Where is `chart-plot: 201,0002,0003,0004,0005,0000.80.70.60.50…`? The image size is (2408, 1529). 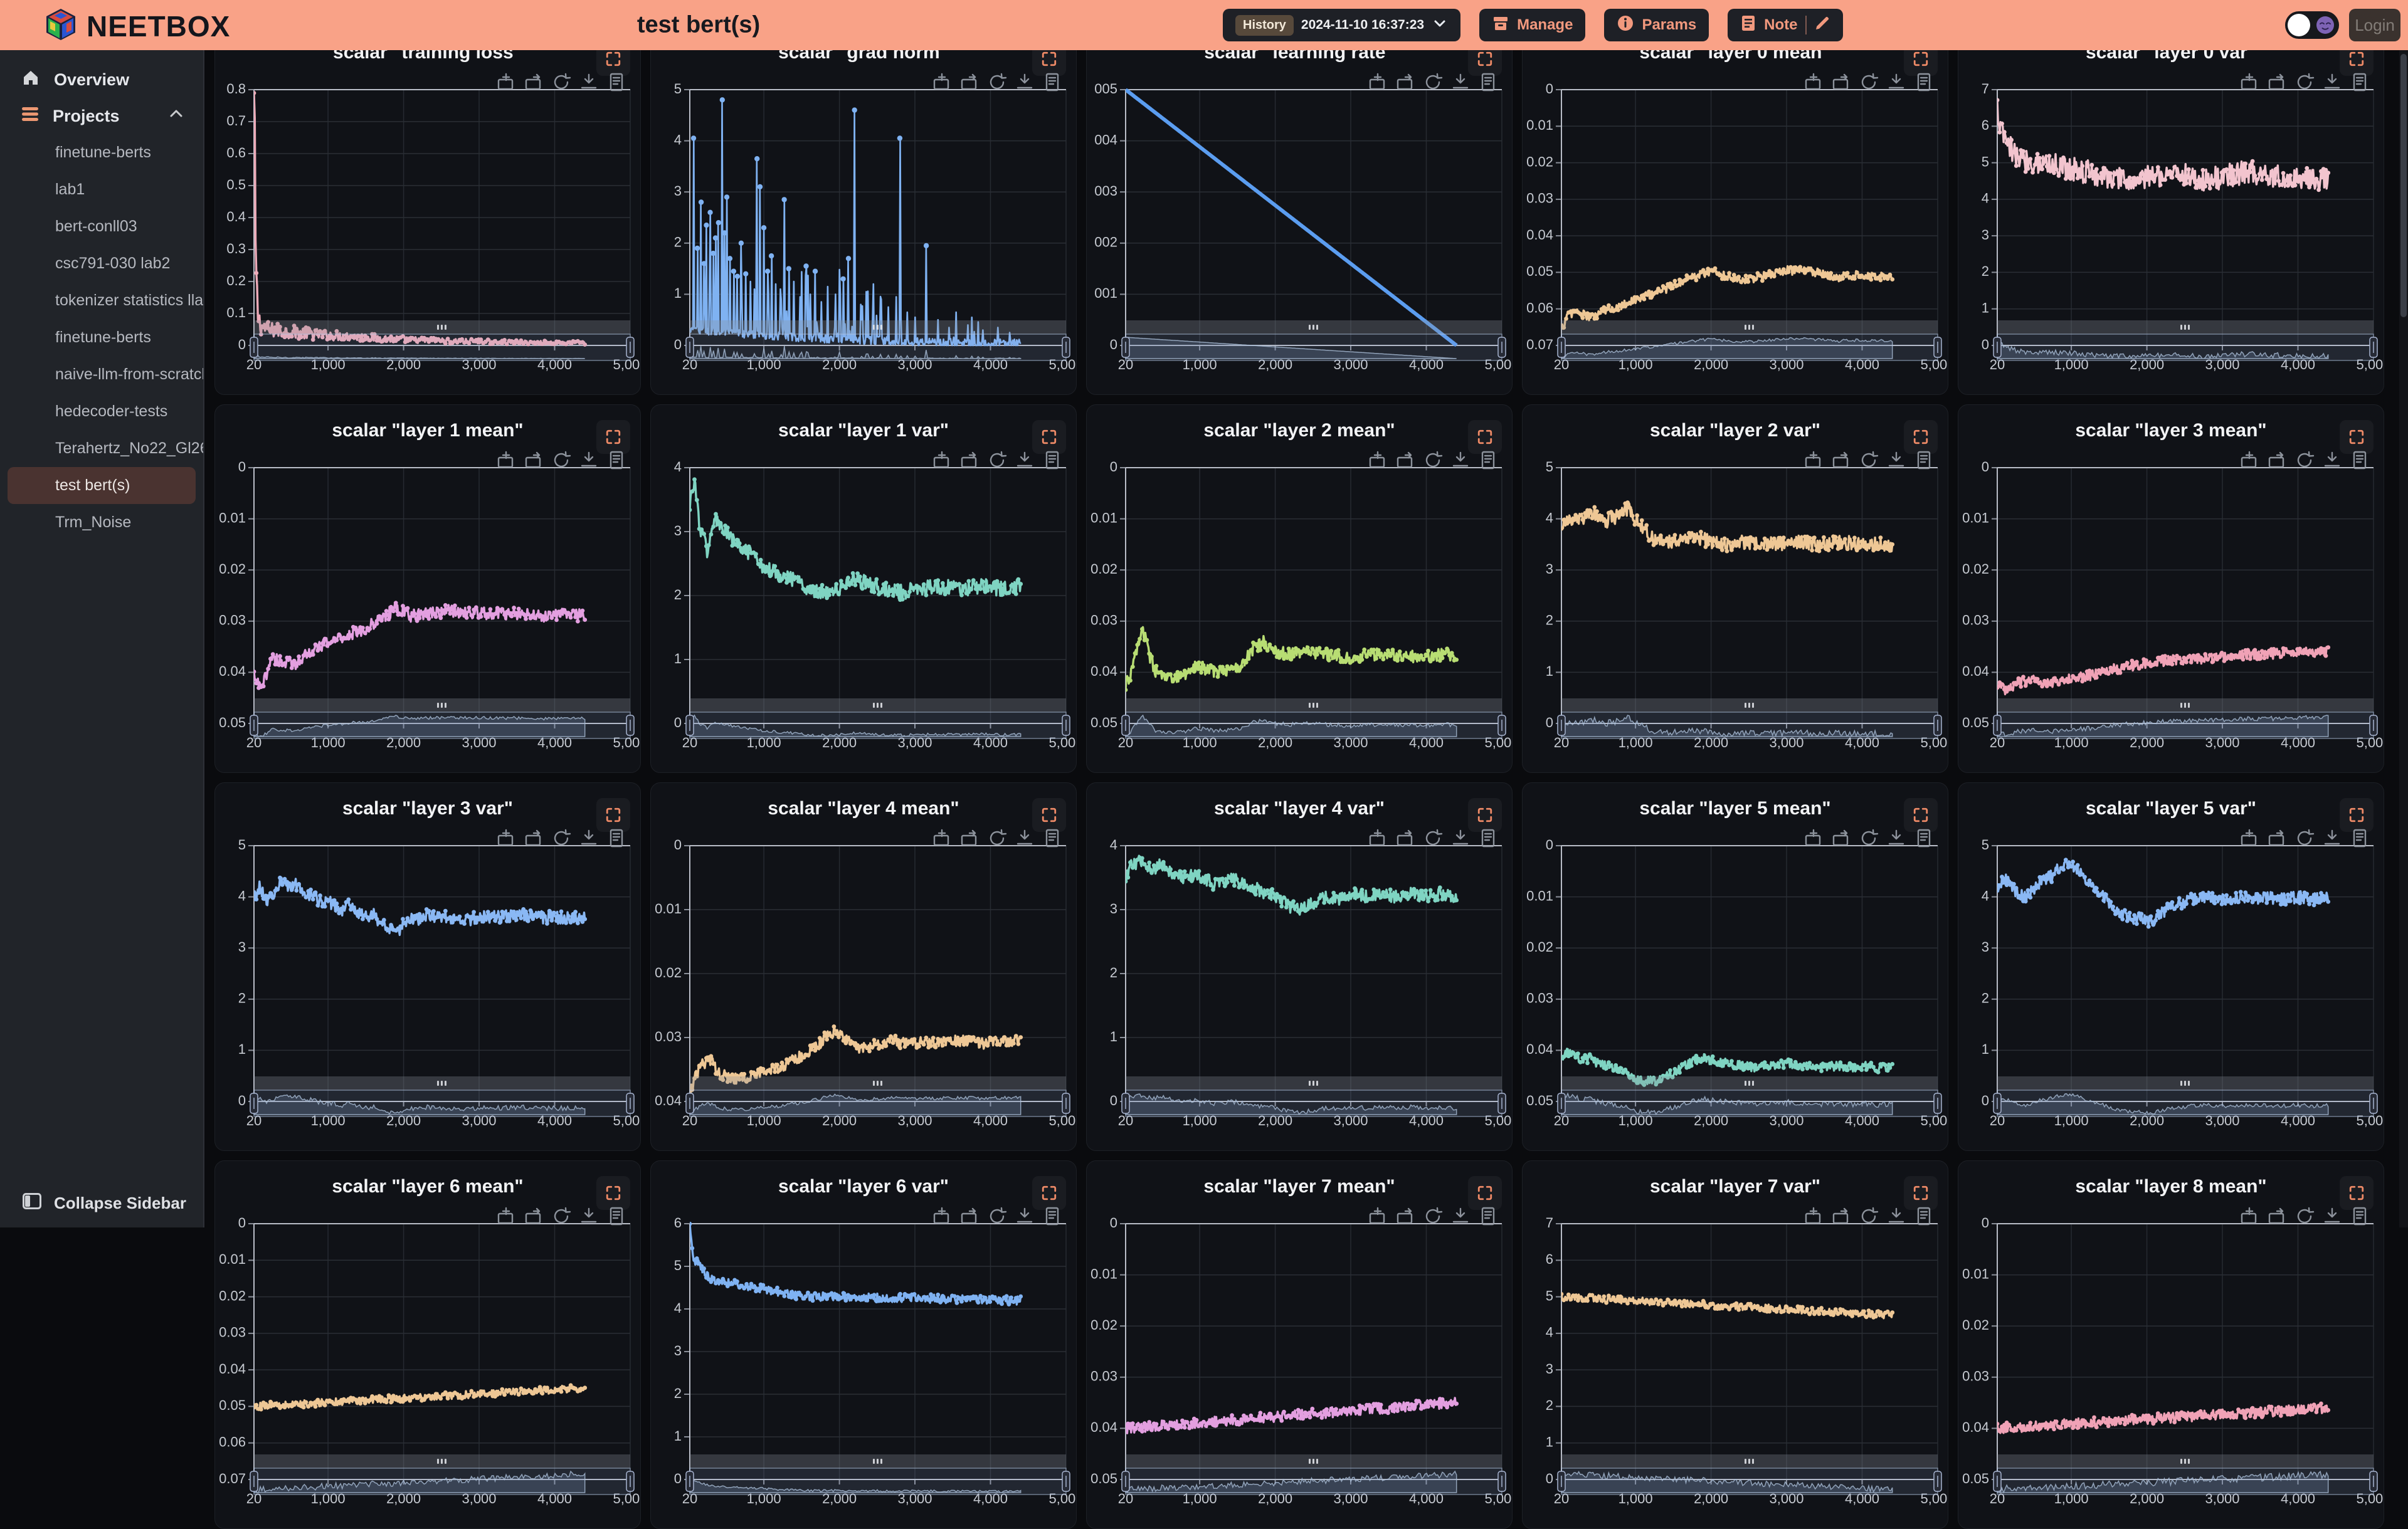 chart-plot: 201,0002,0003,0004,0005,0000.80.70.60.50… is located at coordinates (428, 211).